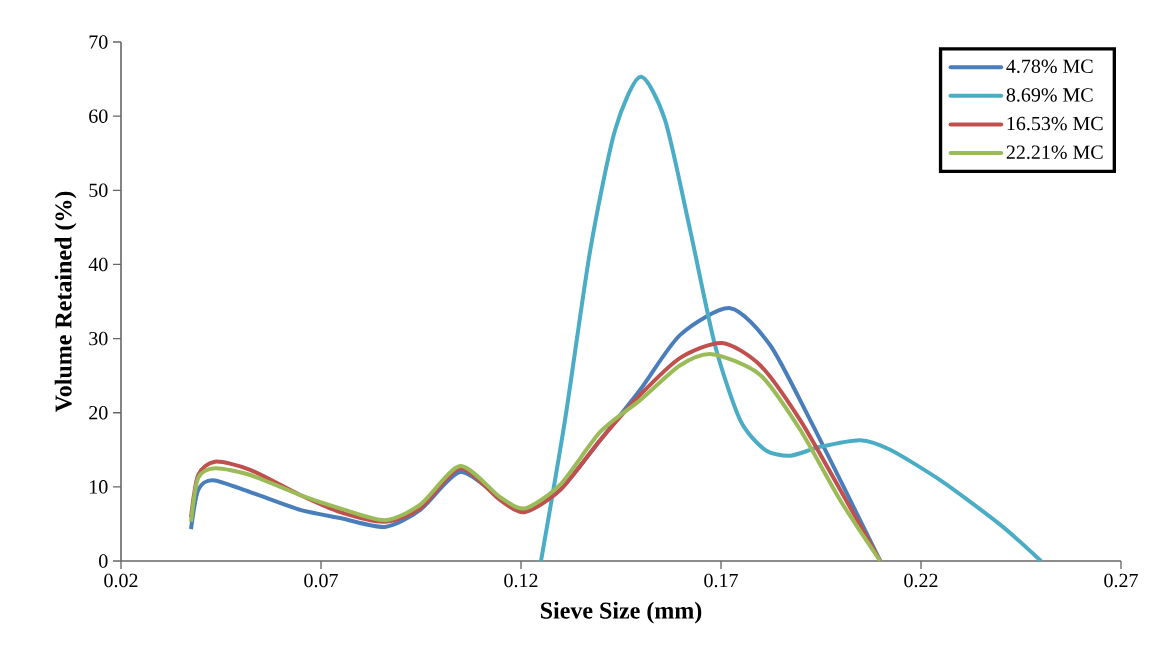  I want to click on x-axis-title: Sieve Size (mm), so click(621, 612).